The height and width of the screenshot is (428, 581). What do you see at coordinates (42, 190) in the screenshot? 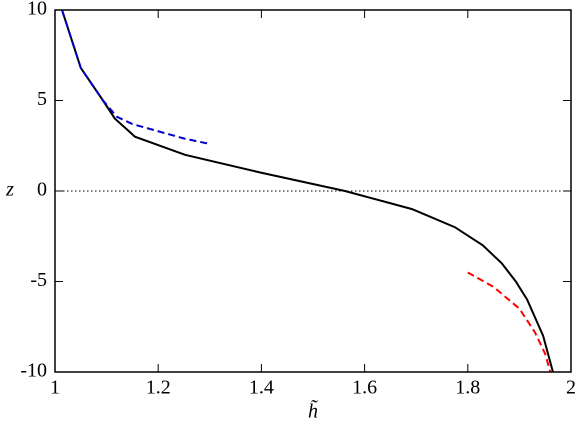
I see `y-tick-label: 0` at bounding box center [42, 190].